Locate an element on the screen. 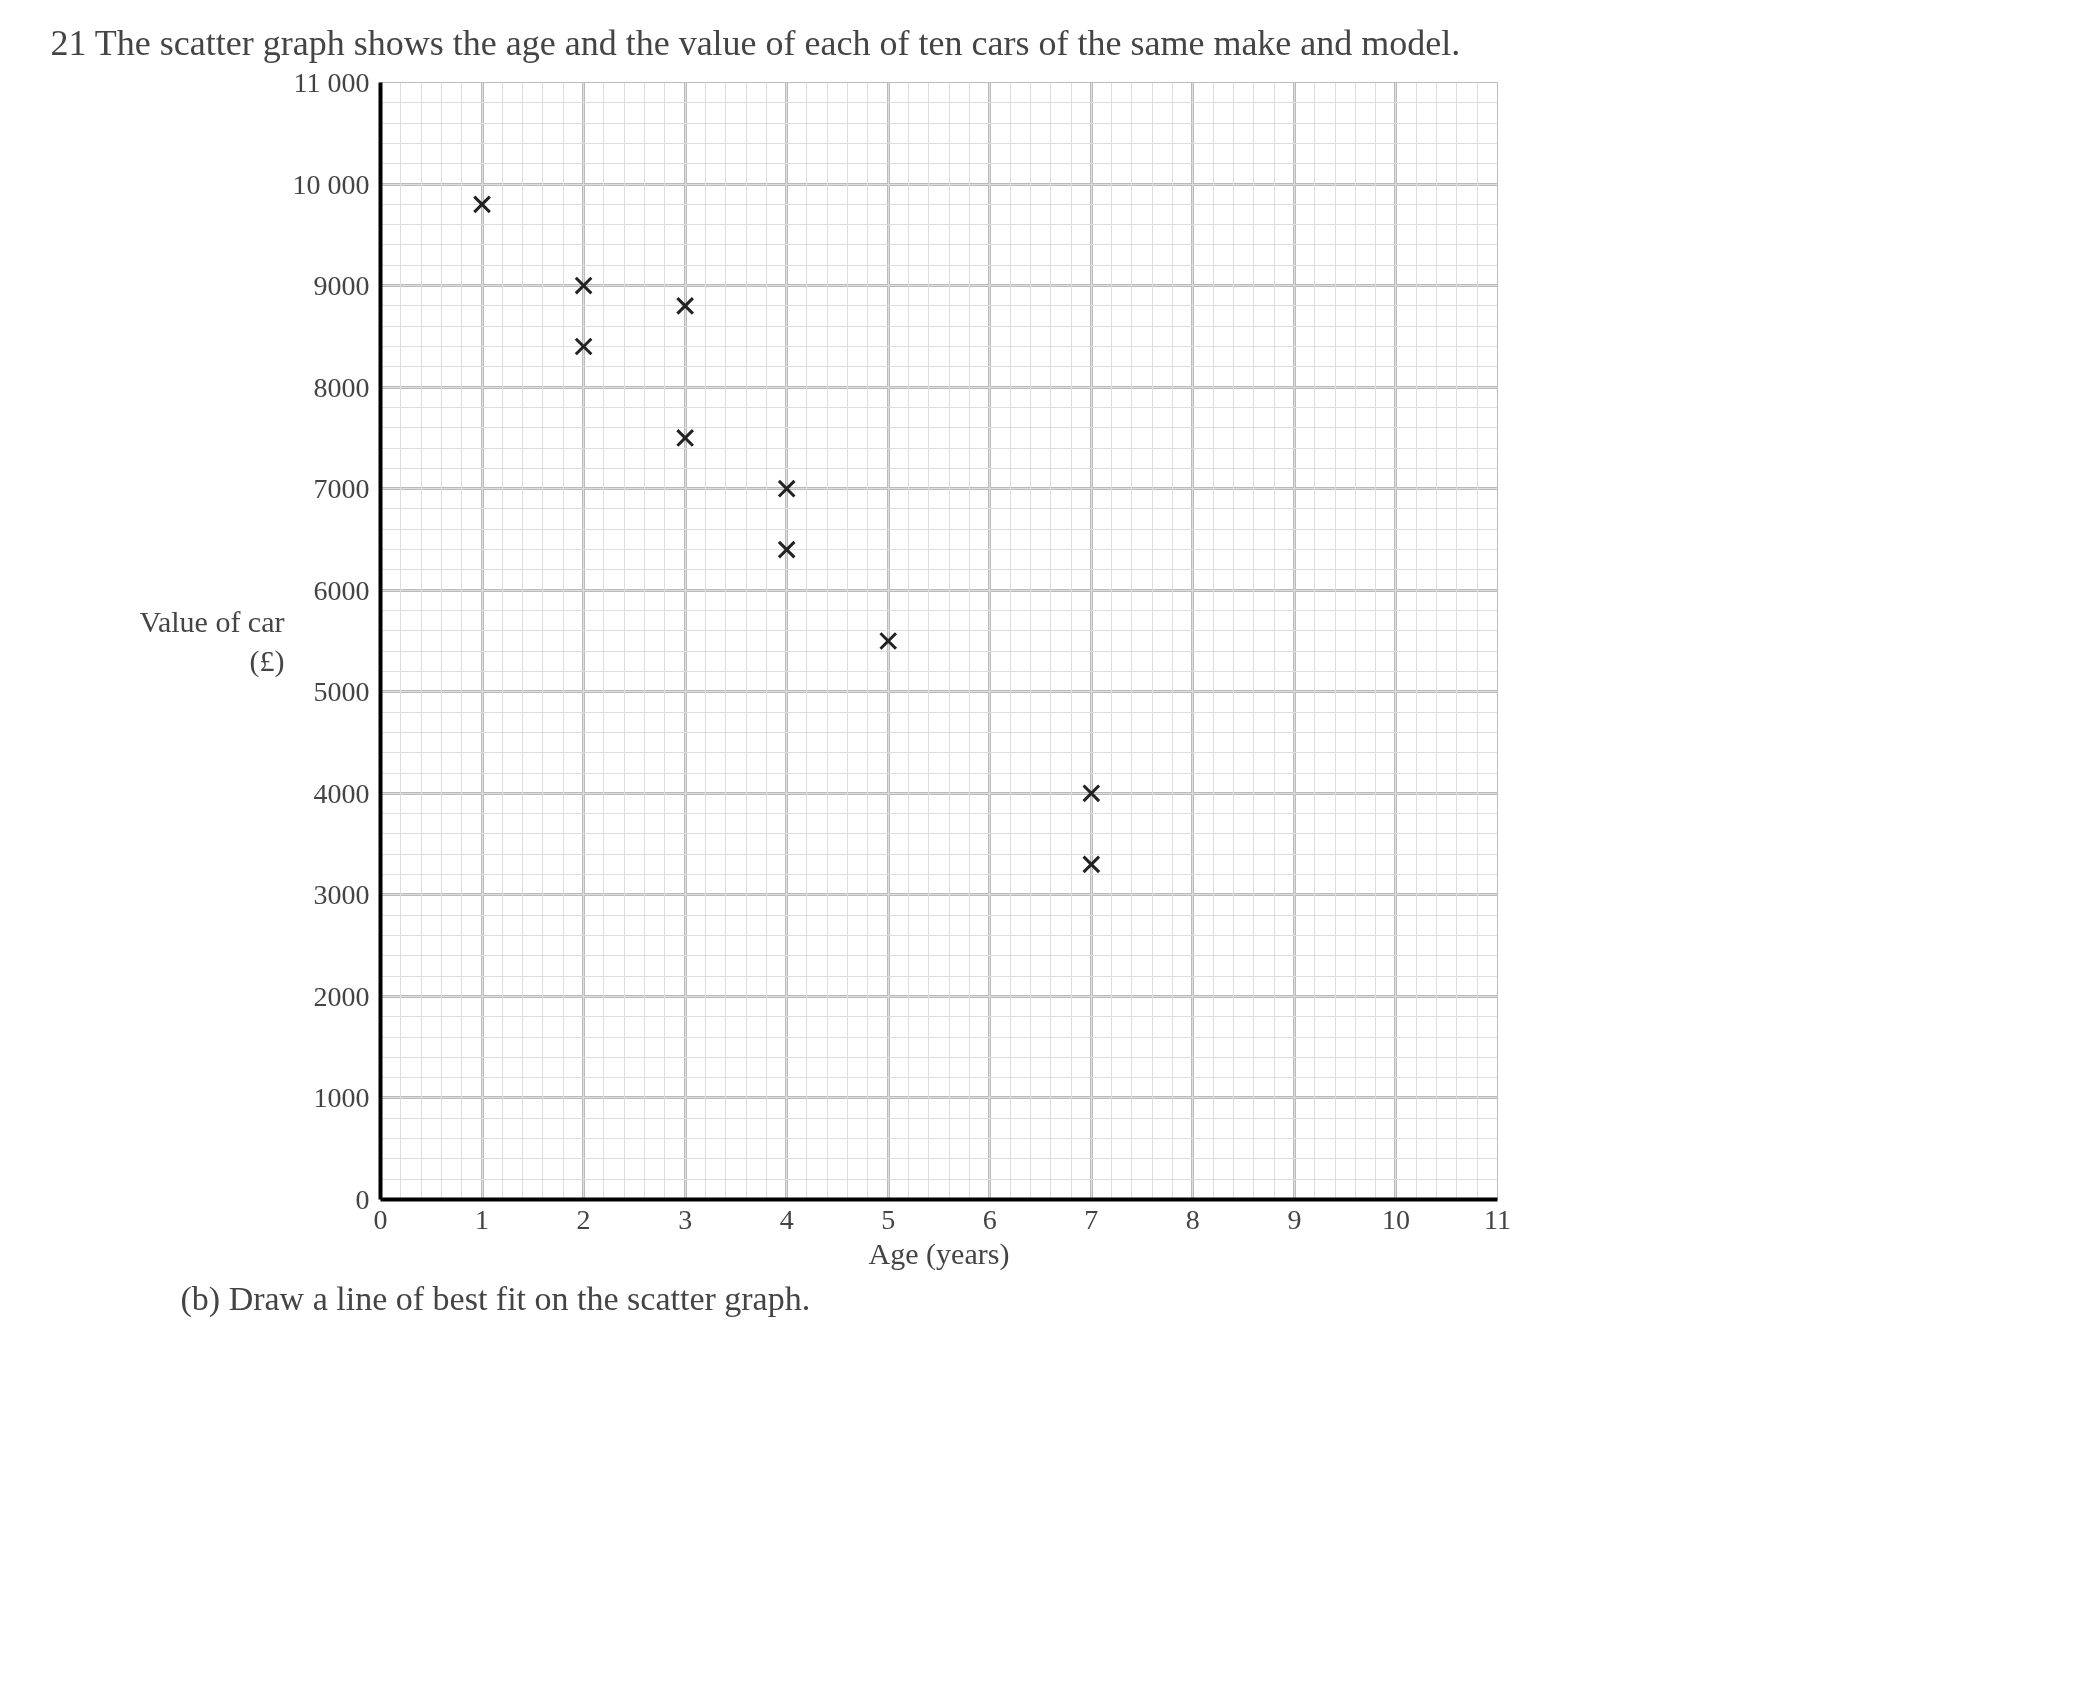 Image resolution: width=2097 pixels, height=1705 pixels. chart-title: 21 The scatter graph shows the age and the value of each of ten cars of the same make and model. is located at coordinates (755, 42).